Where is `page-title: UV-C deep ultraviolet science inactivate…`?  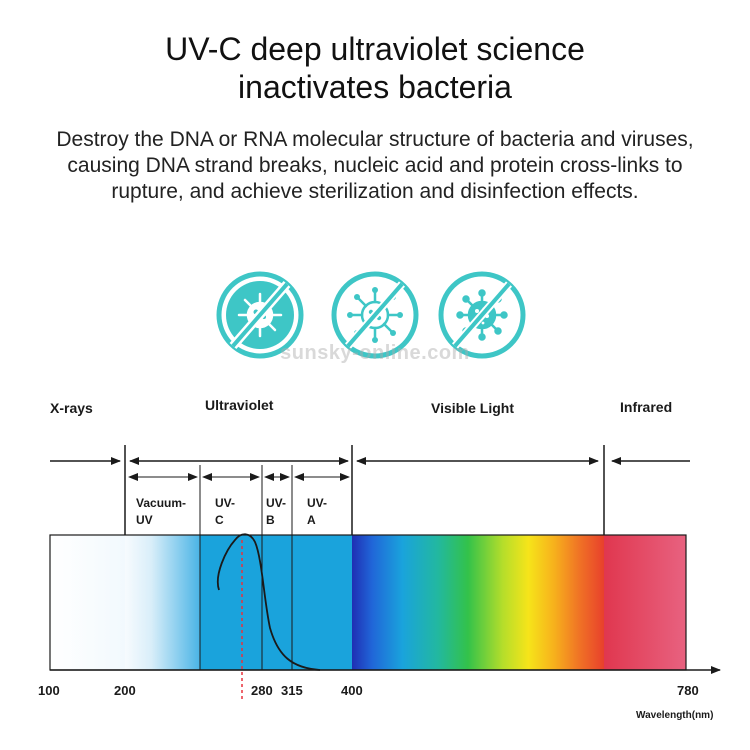
page-title: UV-C deep ultraviolet science inactivate… is located at coordinates (375, 68).